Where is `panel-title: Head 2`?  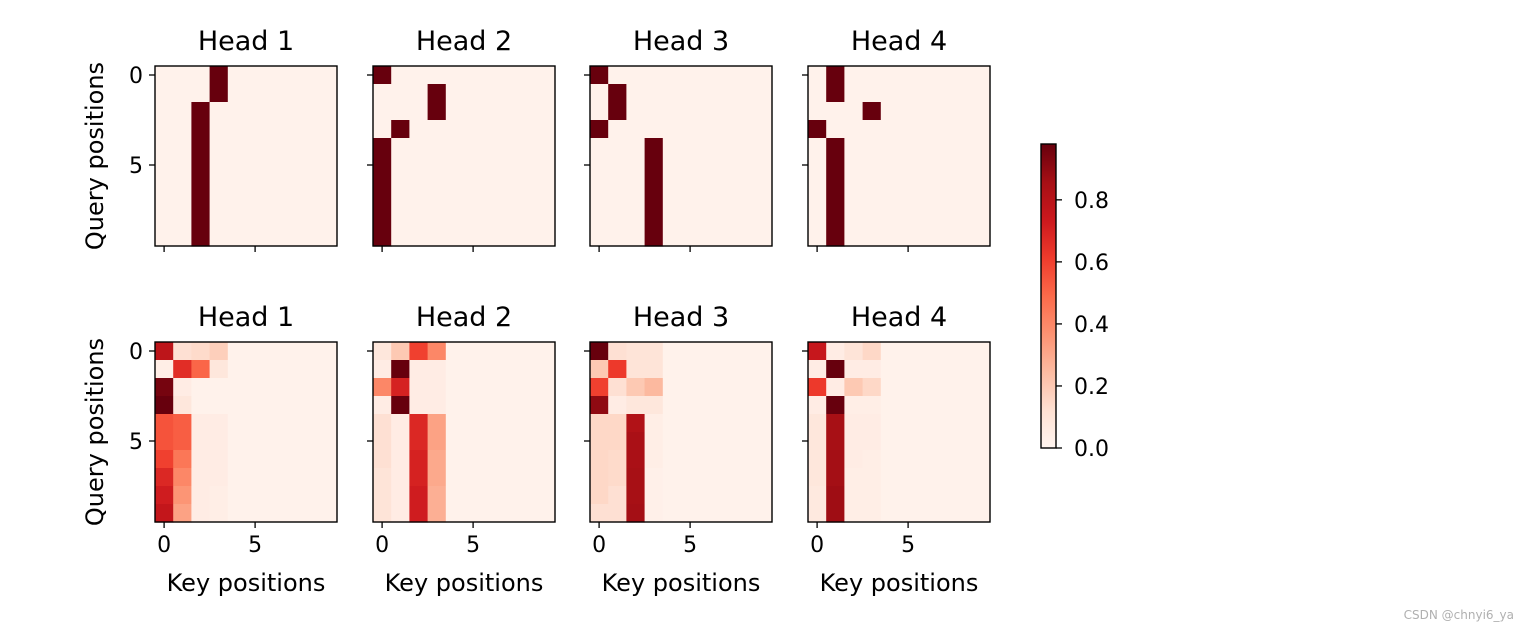 panel-title: Head 2 is located at coordinates (464, 317).